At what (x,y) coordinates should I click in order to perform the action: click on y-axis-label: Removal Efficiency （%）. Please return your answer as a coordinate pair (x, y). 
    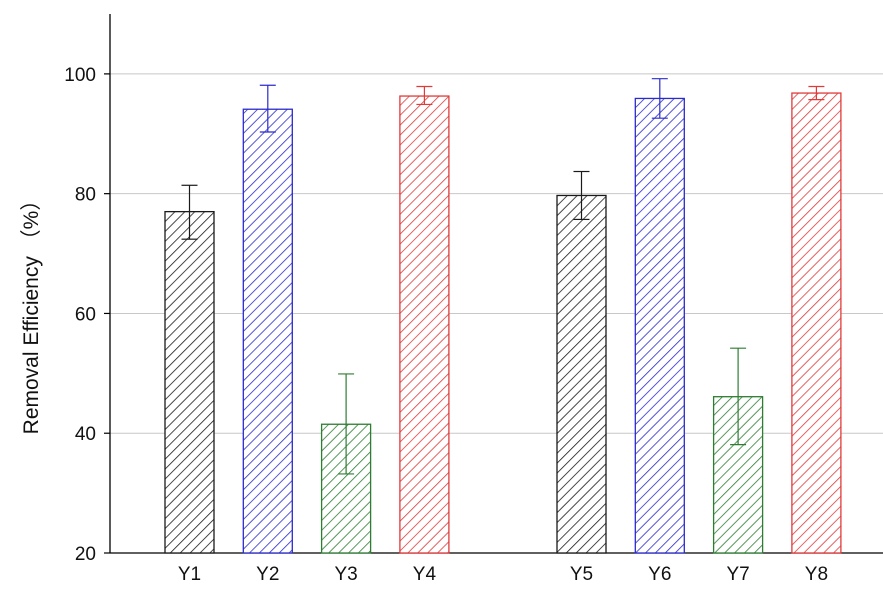
    Looking at the image, I should click on (31, 312).